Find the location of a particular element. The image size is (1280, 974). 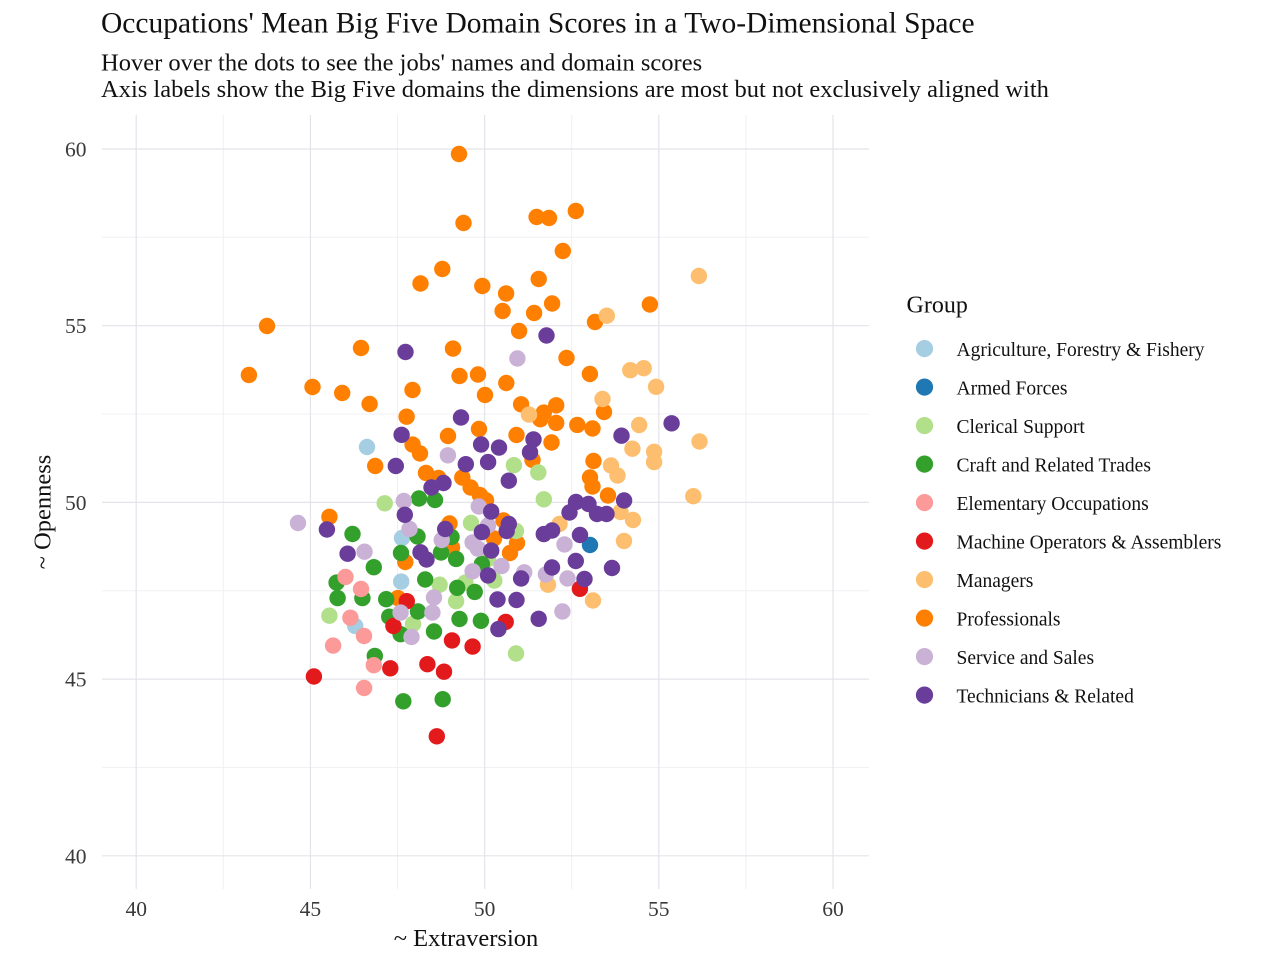

svg-text: Technicians & Related is located at coordinates (1046, 696).